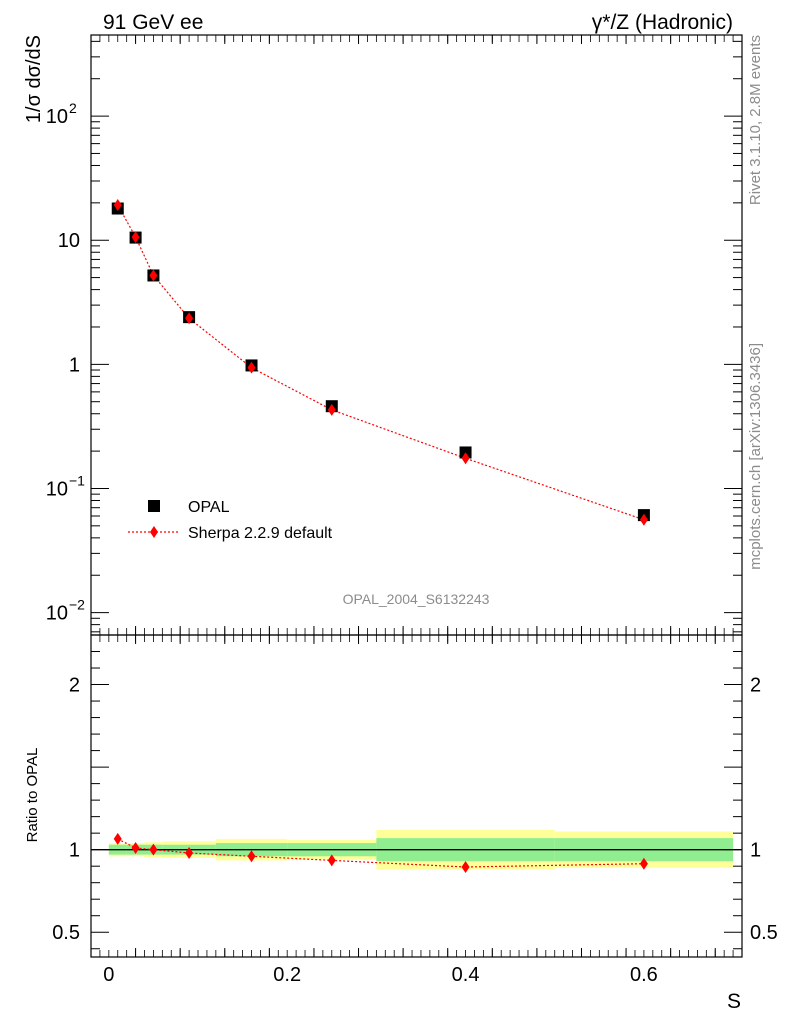 The height and width of the screenshot is (1024, 786). I want to click on main-ytick-exp-4: 2, so click(73, 108).